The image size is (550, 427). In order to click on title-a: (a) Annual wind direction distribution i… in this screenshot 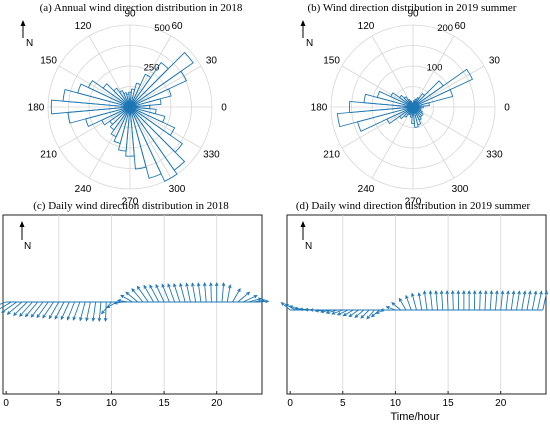, I will do `click(141, 8)`.